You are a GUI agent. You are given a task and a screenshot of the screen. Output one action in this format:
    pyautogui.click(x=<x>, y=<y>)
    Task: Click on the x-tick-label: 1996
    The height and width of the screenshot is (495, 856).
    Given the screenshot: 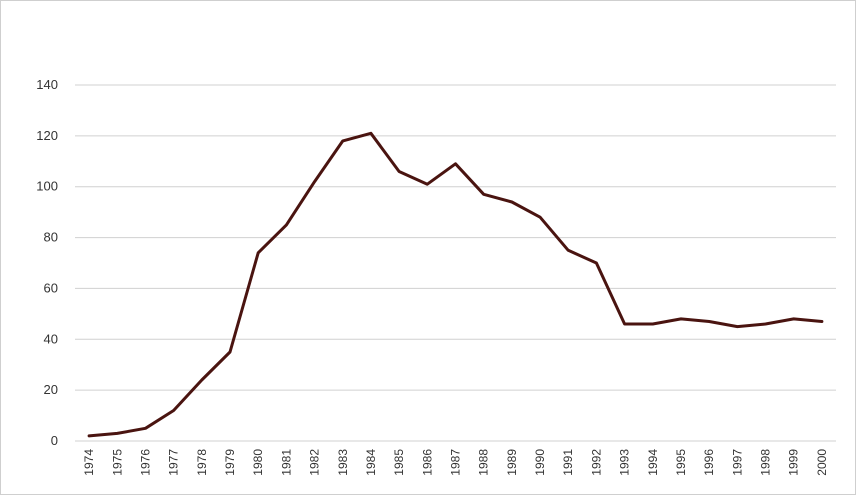 What is the action you would take?
    pyautogui.click(x=709, y=462)
    